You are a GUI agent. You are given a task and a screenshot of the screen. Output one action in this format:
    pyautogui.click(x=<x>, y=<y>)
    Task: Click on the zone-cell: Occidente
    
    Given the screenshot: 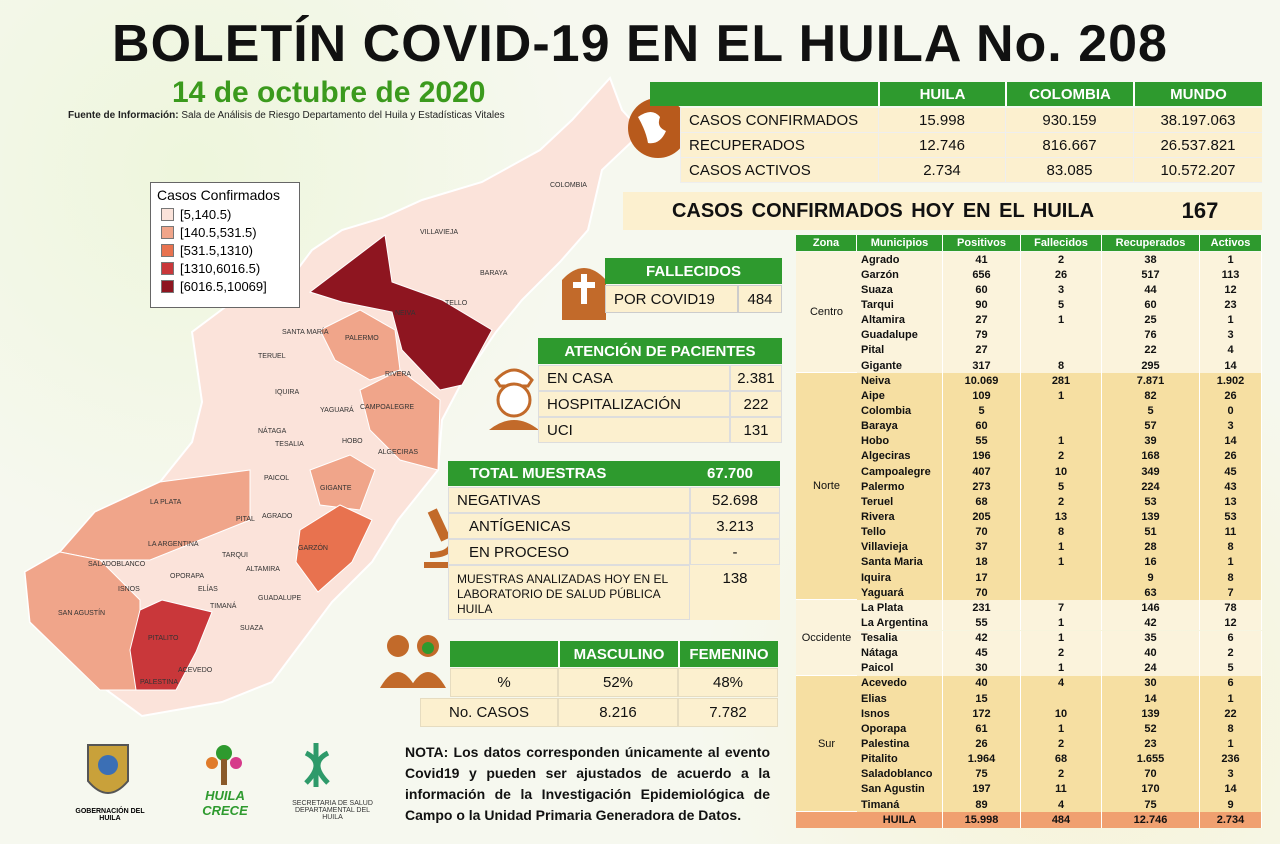 What is the action you would take?
    pyautogui.click(x=826, y=638)
    